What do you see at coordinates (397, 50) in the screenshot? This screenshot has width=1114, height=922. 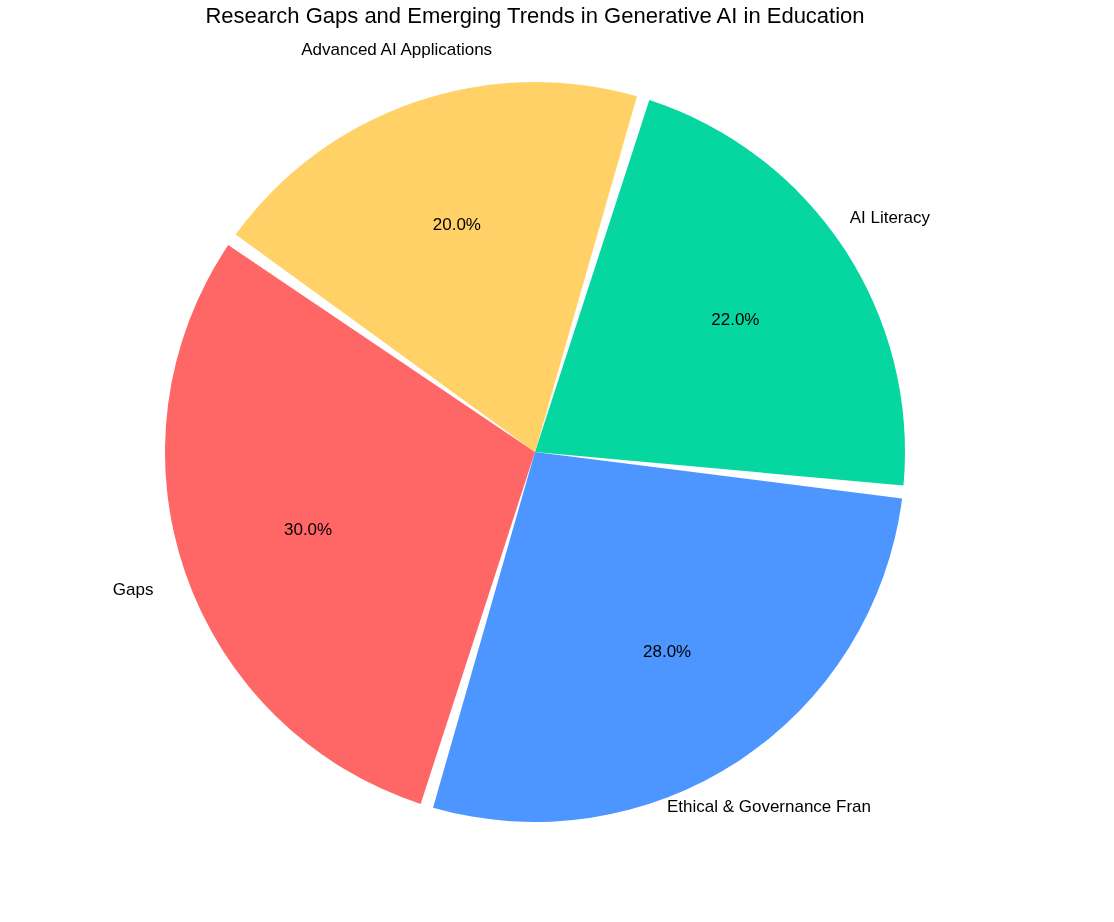 I see `slice-label: Advanced AI Applications` at bounding box center [397, 50].